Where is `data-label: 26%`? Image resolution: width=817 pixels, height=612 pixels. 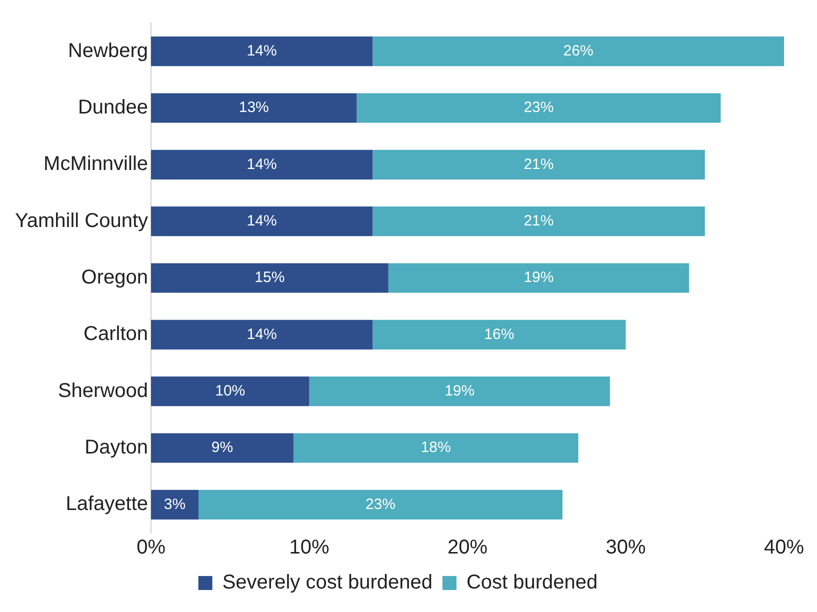 data-label: 26% is located at coordinates (578, 51).